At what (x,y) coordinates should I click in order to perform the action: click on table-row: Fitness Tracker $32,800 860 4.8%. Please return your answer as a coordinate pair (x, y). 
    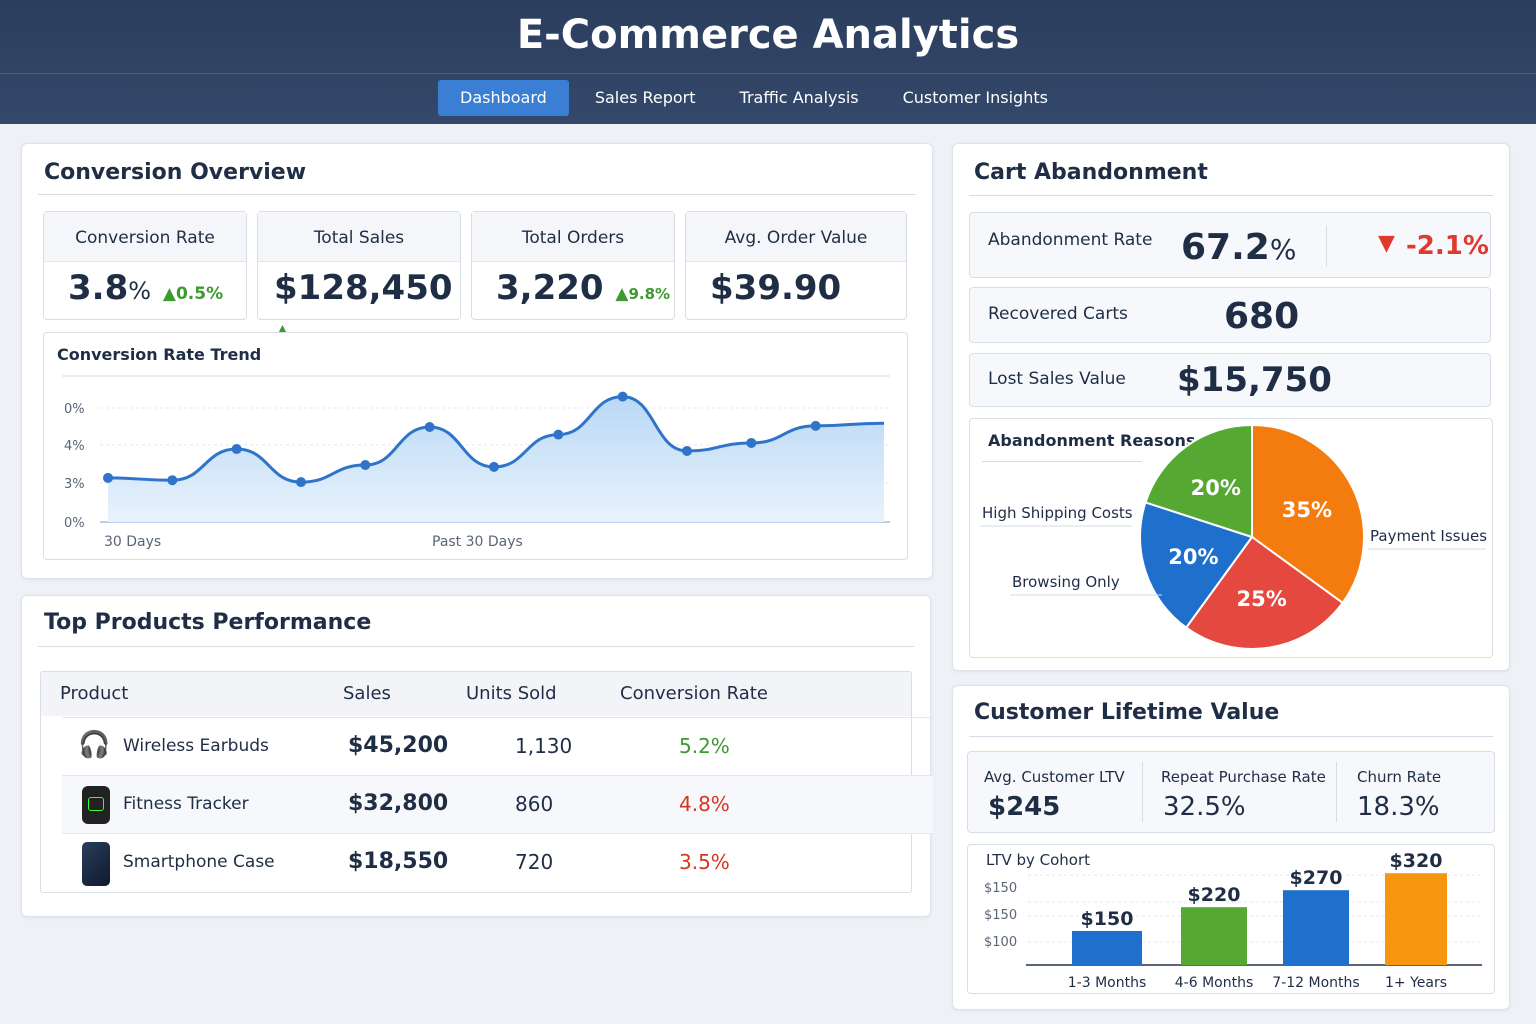
    Looking at the image, I should click on (497, 804).